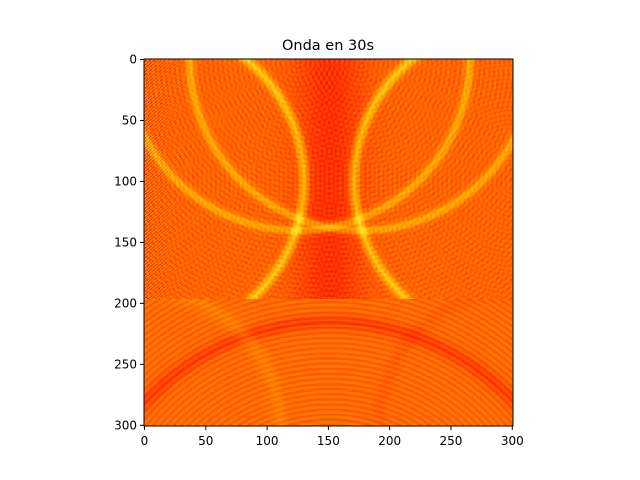  What do you see at coordinates (125, 364) in the screenshot?
I see `y-tick-label: 250` at bounding box center [125, 364].